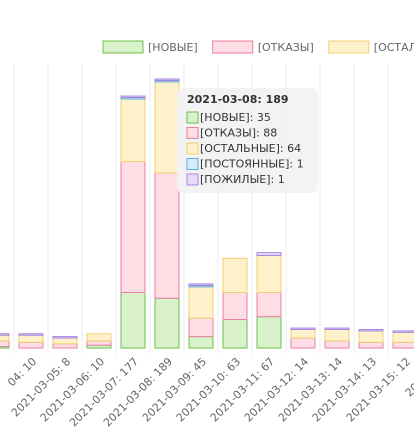 The width and height of the screenshot is (414, 441). What do you see at coordinates (41, 387) in the screenshot?
I see `x-tick-label: 2021-03-05: 8` at bounding box center [41, 387].